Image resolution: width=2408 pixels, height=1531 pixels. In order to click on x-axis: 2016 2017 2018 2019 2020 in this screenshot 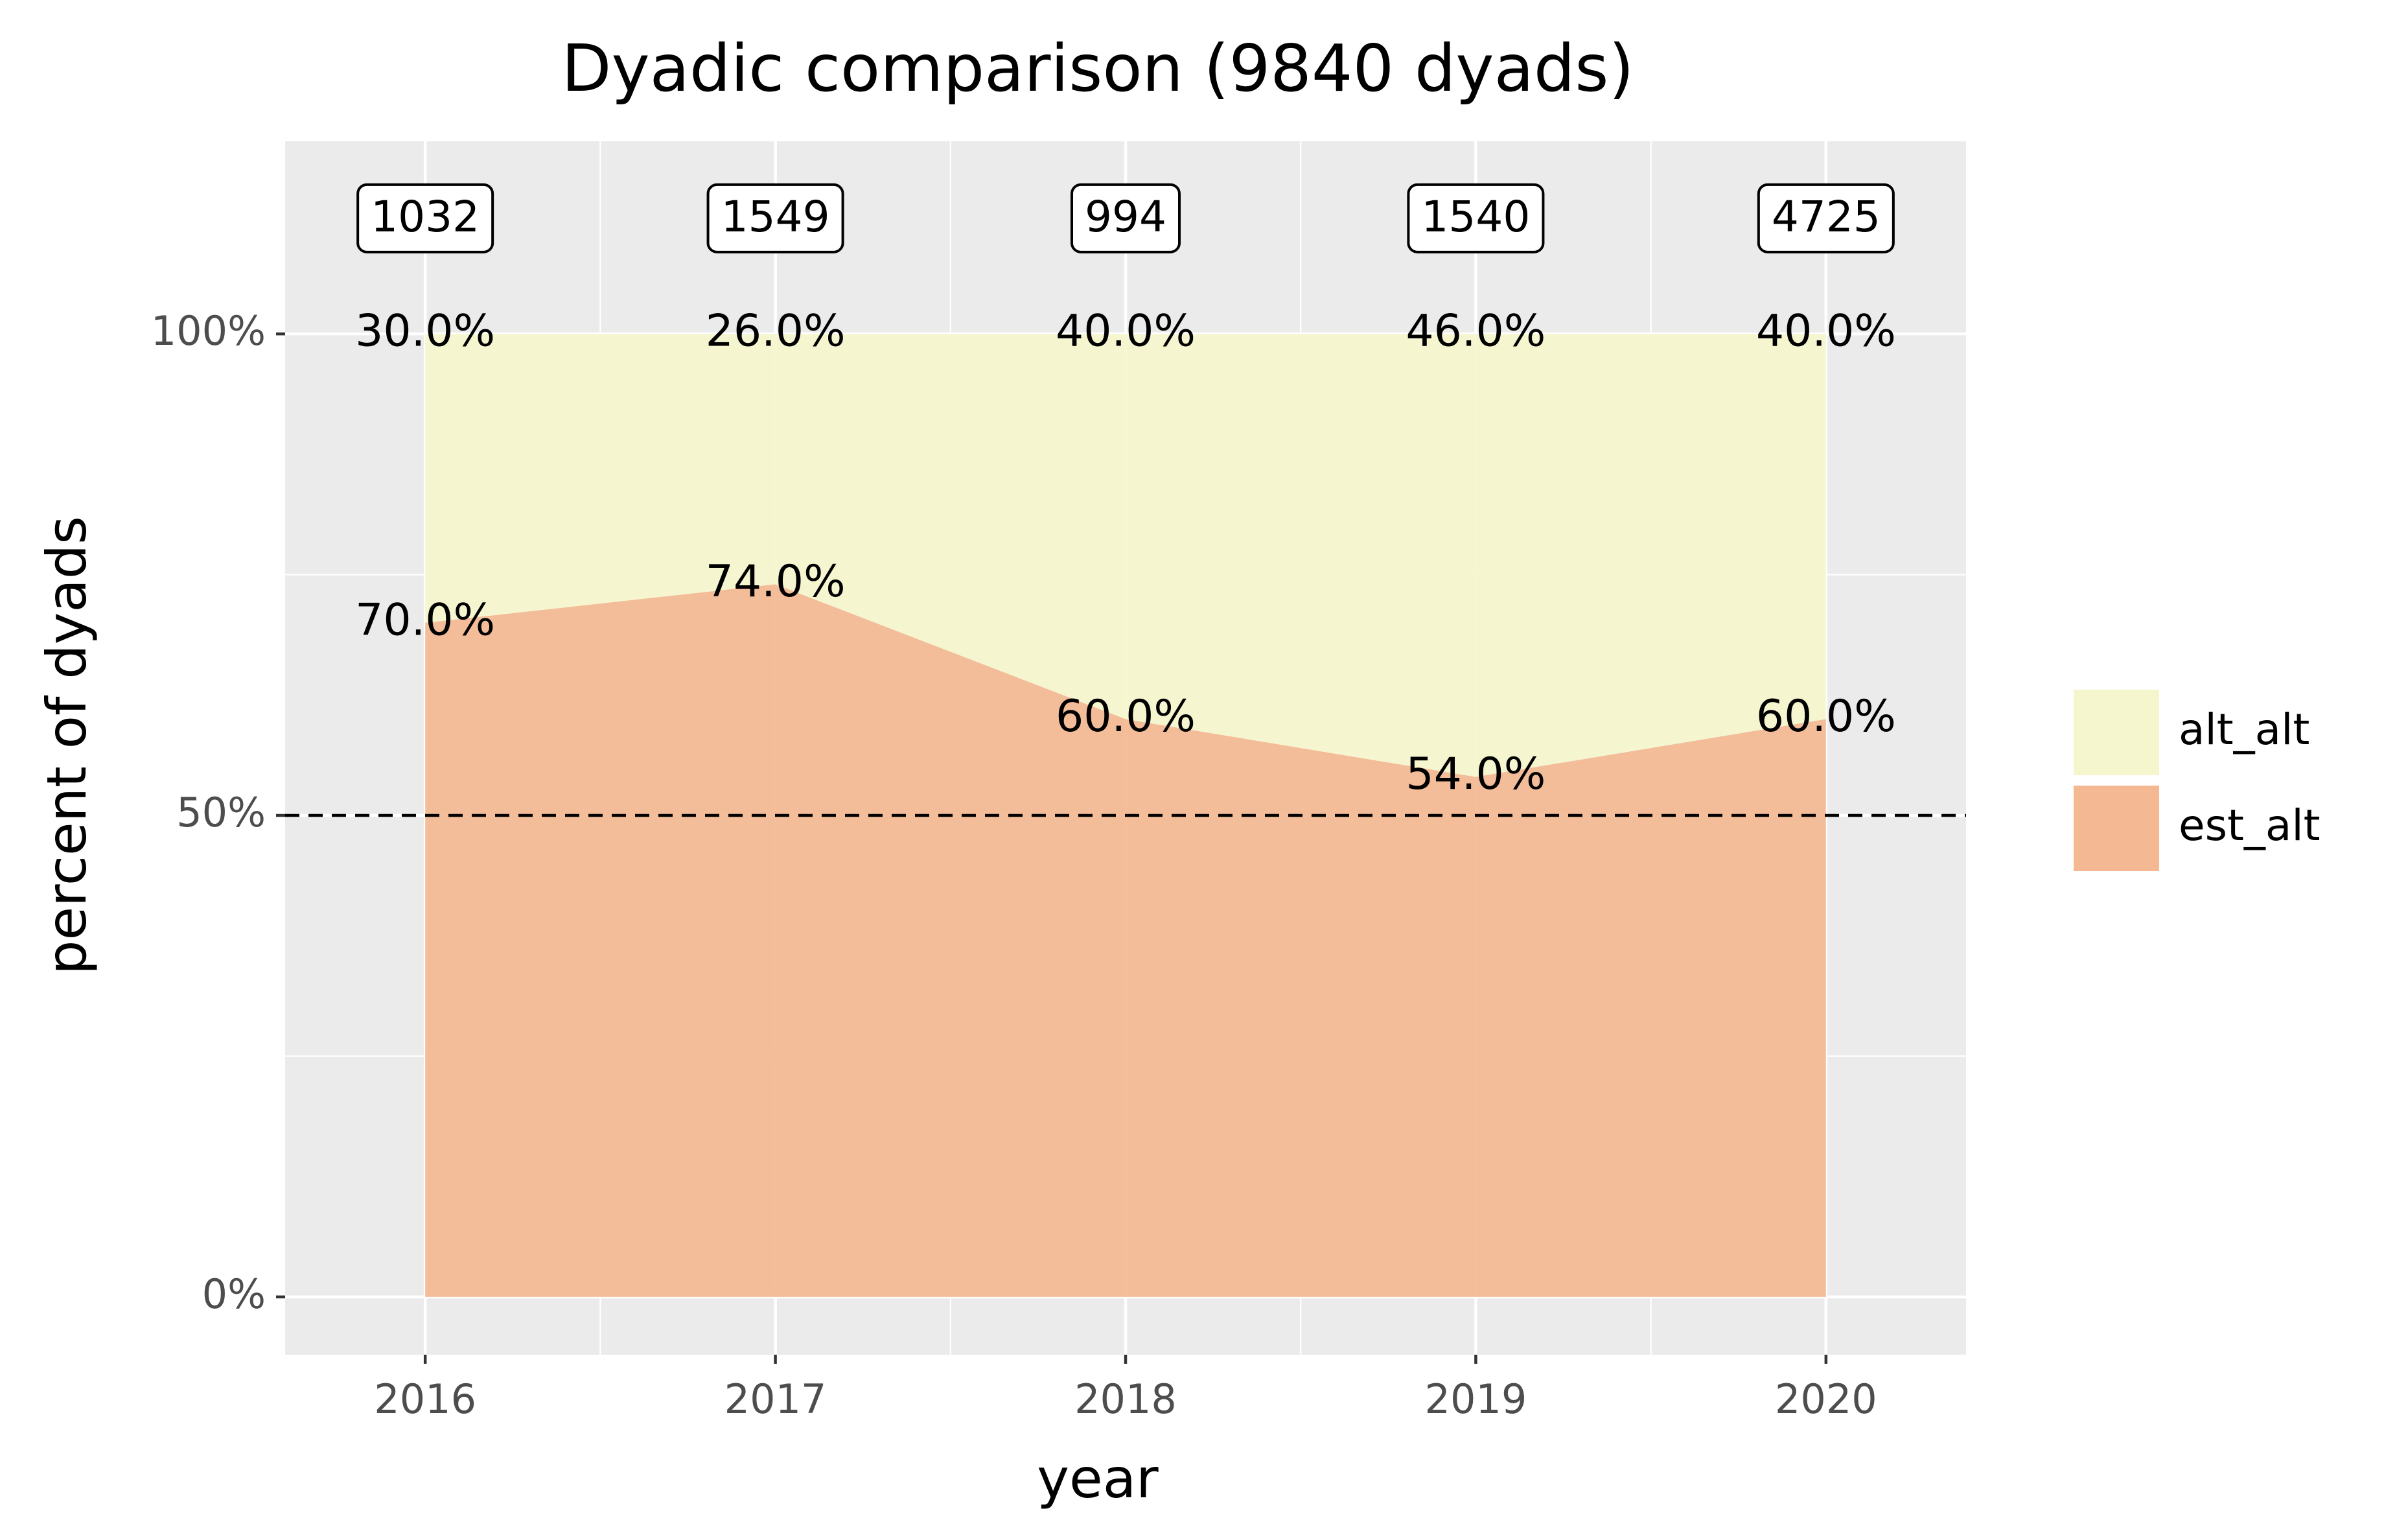, I will do `click(1125, 1389)`.